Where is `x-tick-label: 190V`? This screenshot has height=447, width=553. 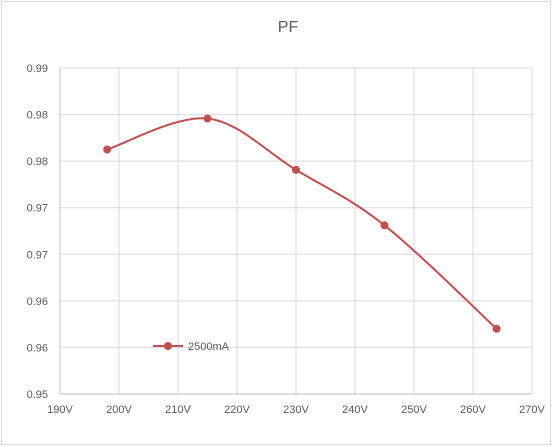 x-tick-label: 190V is located at coordinates (60, 410).